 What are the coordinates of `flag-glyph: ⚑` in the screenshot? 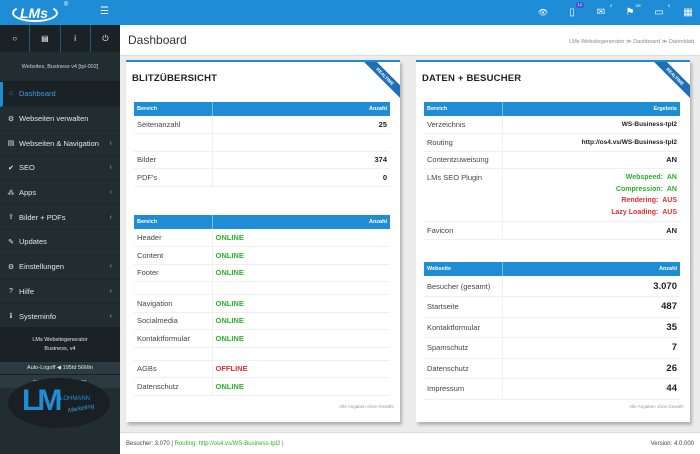 It's located at (630, 12).